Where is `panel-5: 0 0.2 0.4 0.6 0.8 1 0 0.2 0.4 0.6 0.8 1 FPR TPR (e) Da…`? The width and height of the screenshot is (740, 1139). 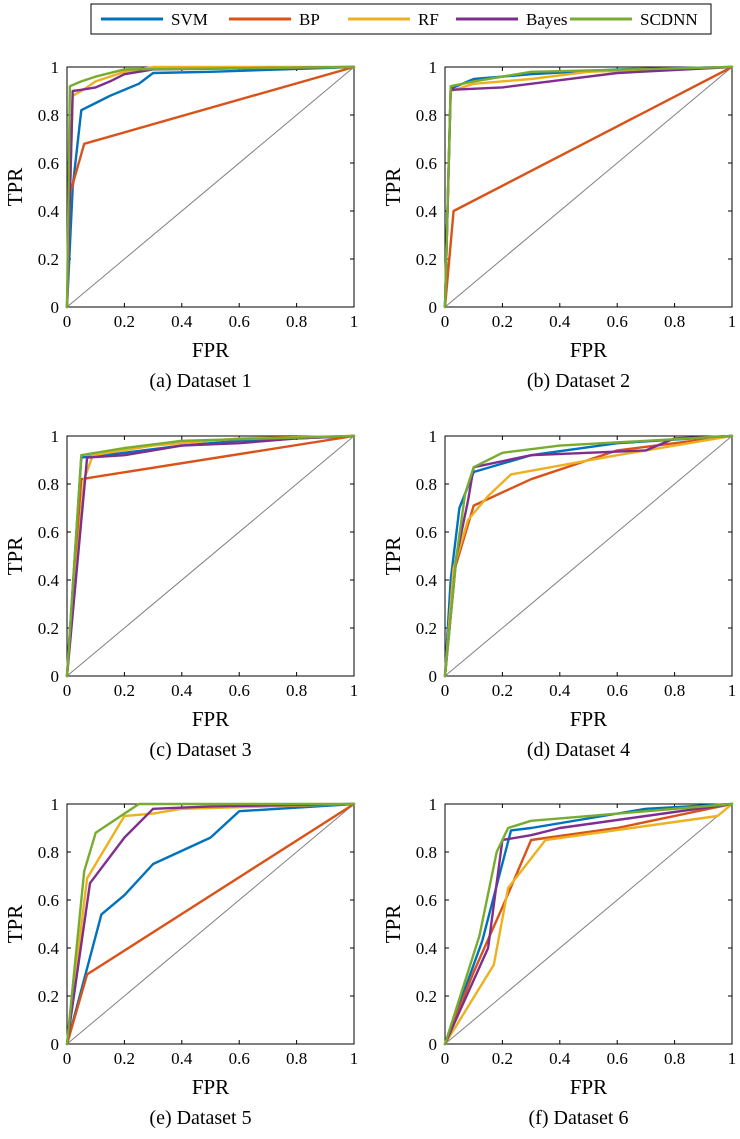
panel-5: 0 0.2 0.4 0.6 0.8 1 0 0.2 0.4 0.6 0.8 1 FPR TPR (e) Da… is located at coordinates (180, 962).